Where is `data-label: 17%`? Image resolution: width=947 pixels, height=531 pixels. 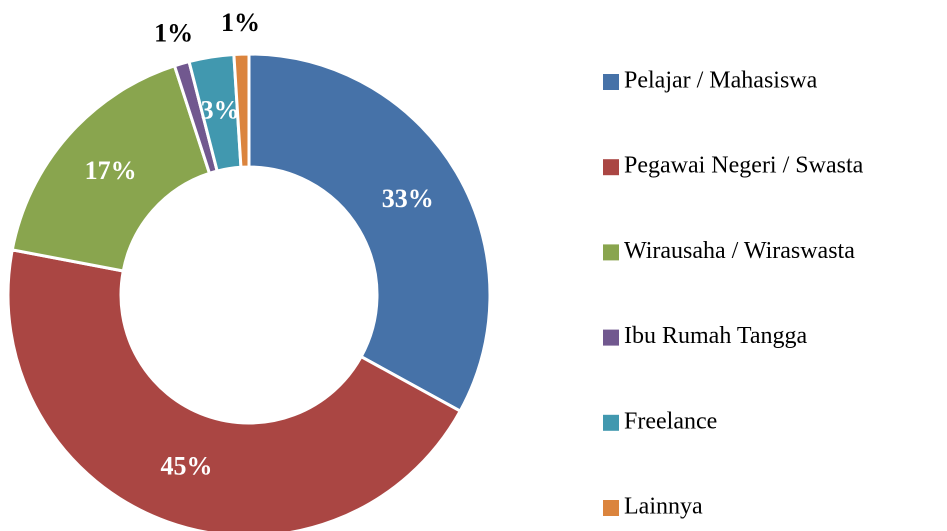
data-label: 17% is located at coordinates (111, 170).